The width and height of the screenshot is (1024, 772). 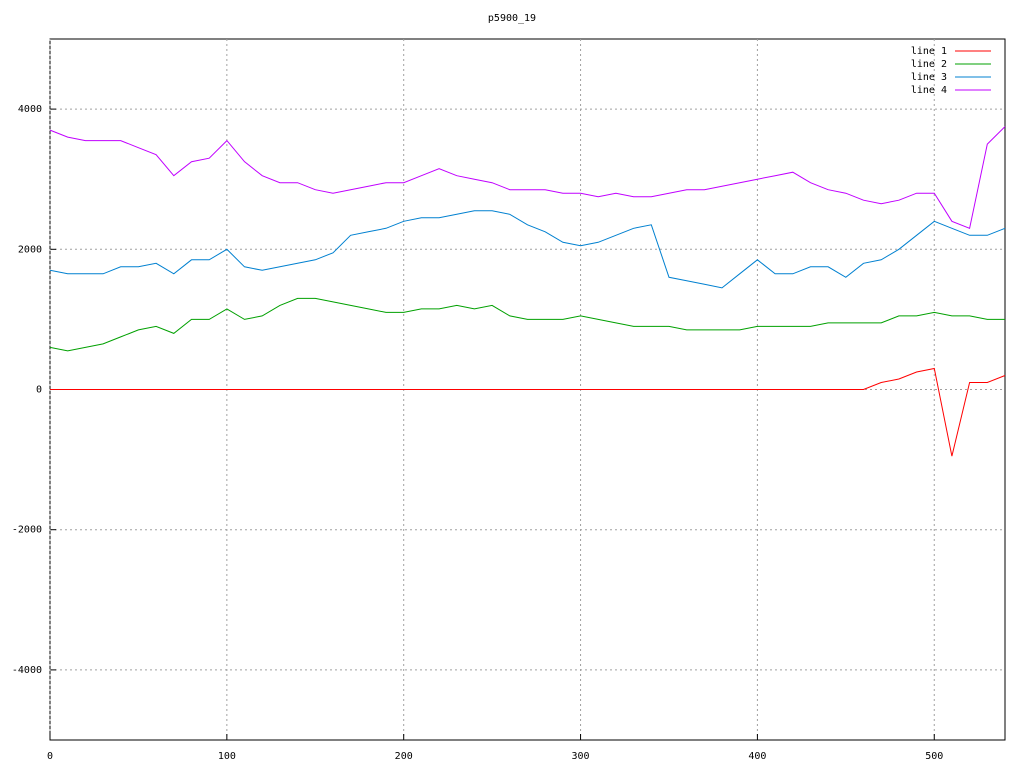 What do you see at coordinates (929, 90) in the screenshot?
I see `legend-label: line 4` at bounding box center [929, 90].